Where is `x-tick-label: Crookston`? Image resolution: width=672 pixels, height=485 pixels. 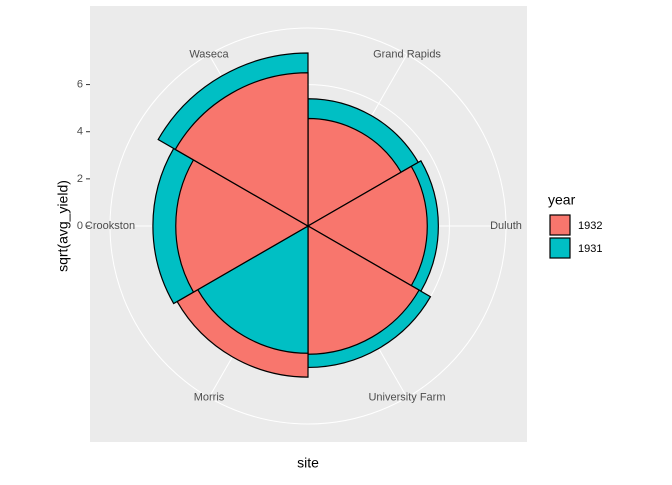 x-tick-label: Crookston is located at coordinates (110, 226).